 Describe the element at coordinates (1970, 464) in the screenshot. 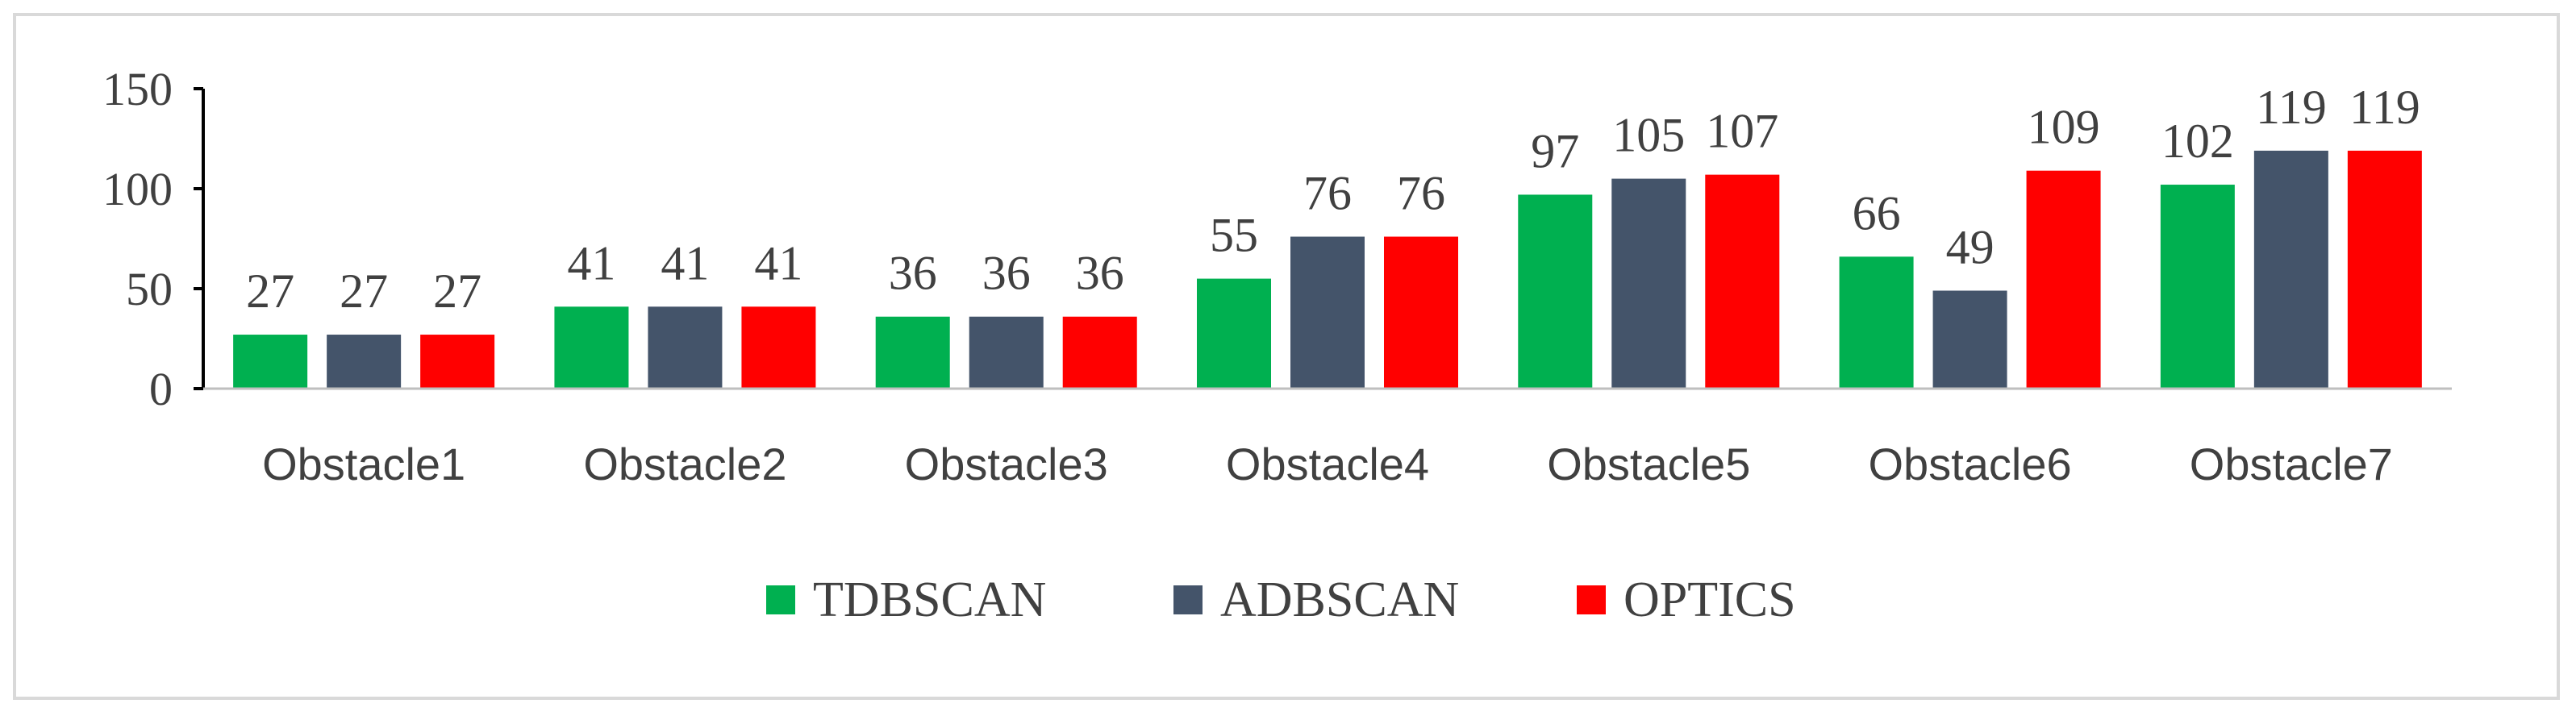

I see `category-label: Obstacle6` at that location.